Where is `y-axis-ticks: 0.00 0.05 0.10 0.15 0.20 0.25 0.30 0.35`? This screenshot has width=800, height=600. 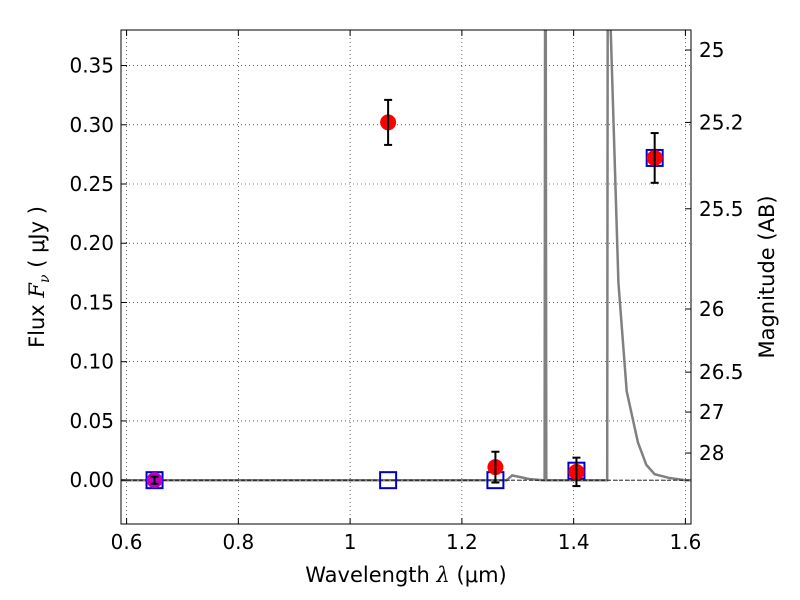
y-axis-ticks: 0.00 0.05 0.10 0.15 0.20 0.25 0.30 0.35 is located at coordinates (98, 273).